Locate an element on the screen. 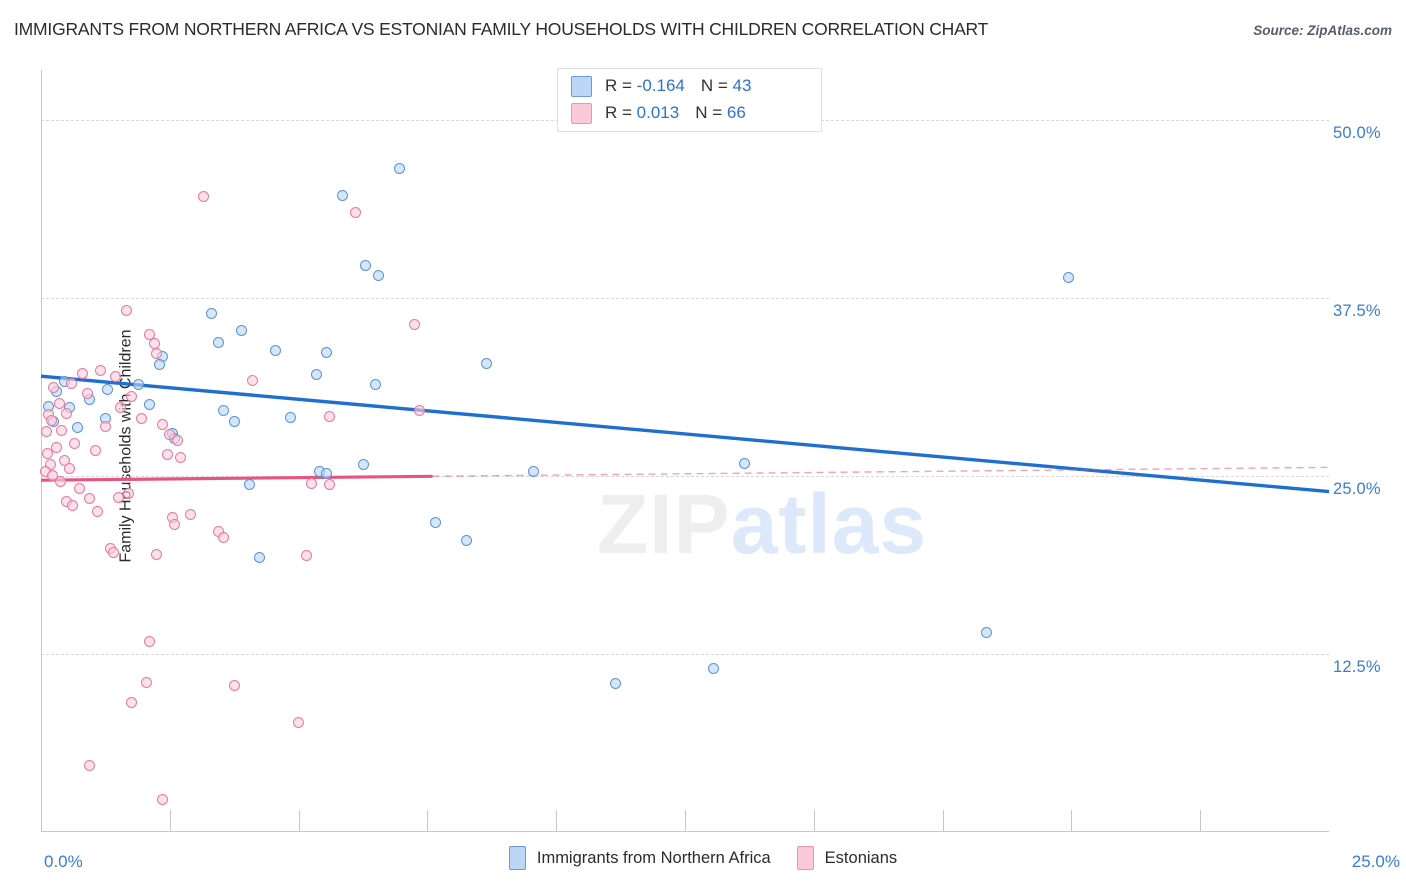 Image resolution: width=1406 pixels, height=892 pixels. gridline is located at coordinates (685, 654).